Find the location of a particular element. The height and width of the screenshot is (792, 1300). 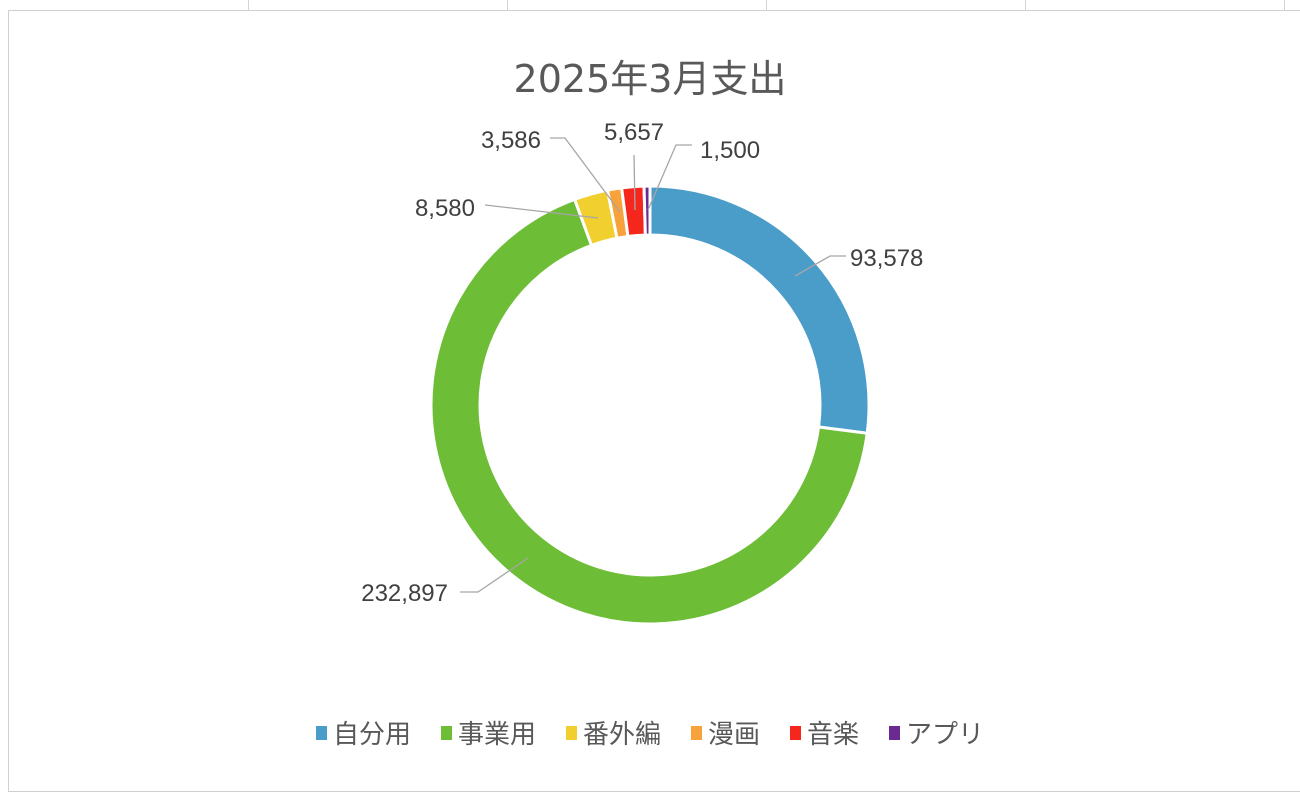

legend-item: 音楽 is located at coordinates (824, 732).